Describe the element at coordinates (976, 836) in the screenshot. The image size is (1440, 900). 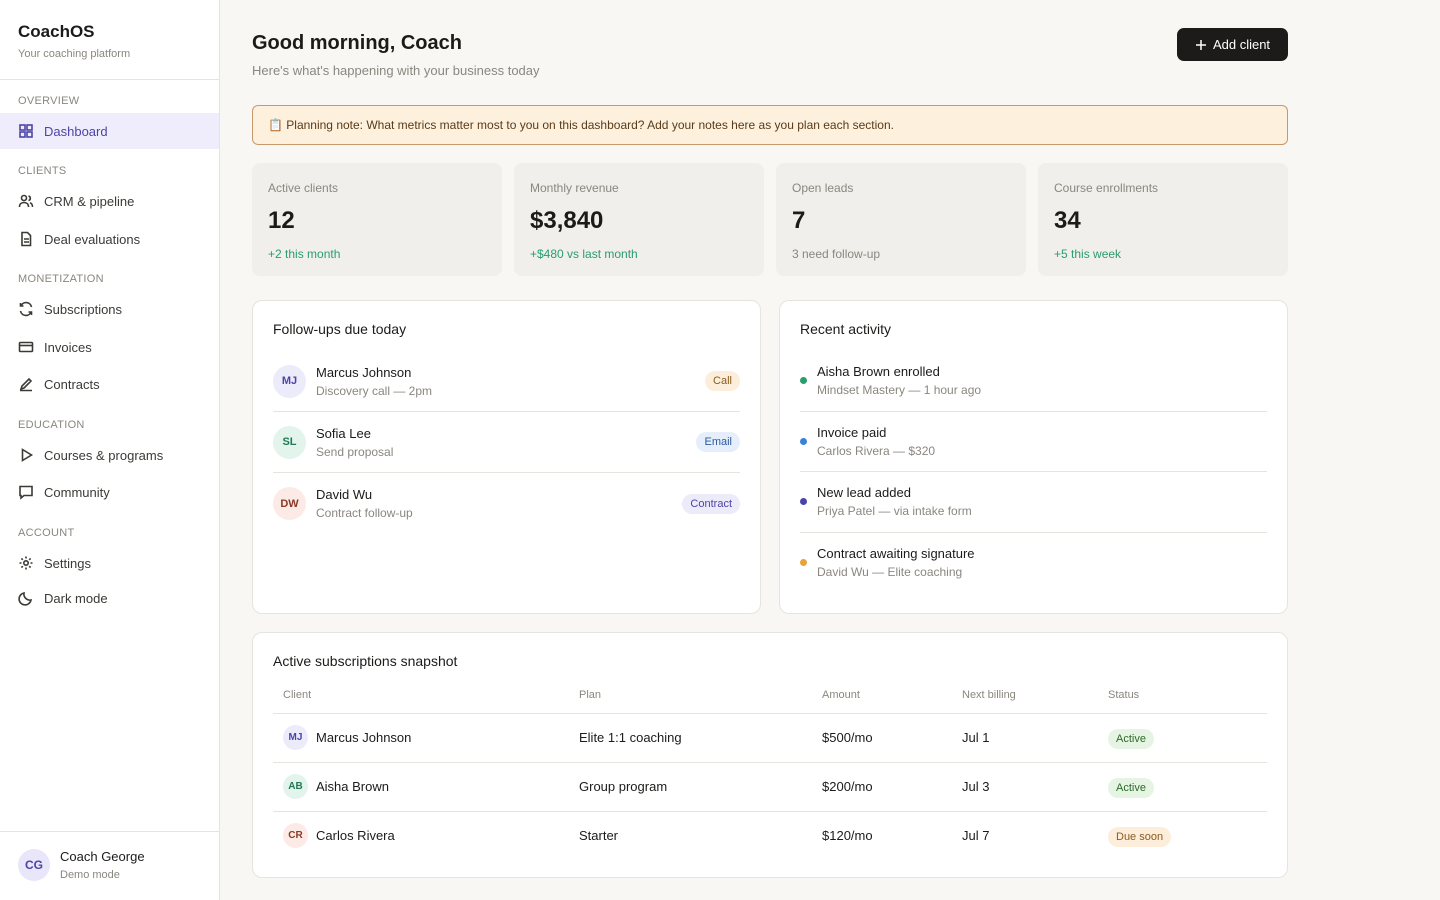
I see `next-billing: Jul 7` at that location.